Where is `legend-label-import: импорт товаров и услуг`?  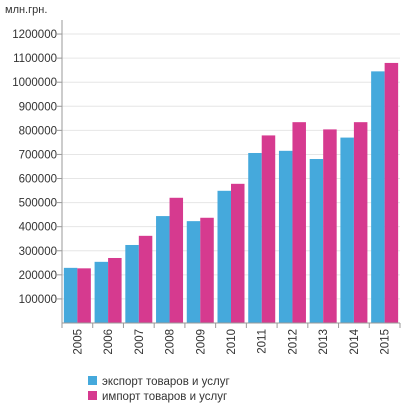
legend-label-import: импорт товаров и услуг is located at coordinates (164, 397).